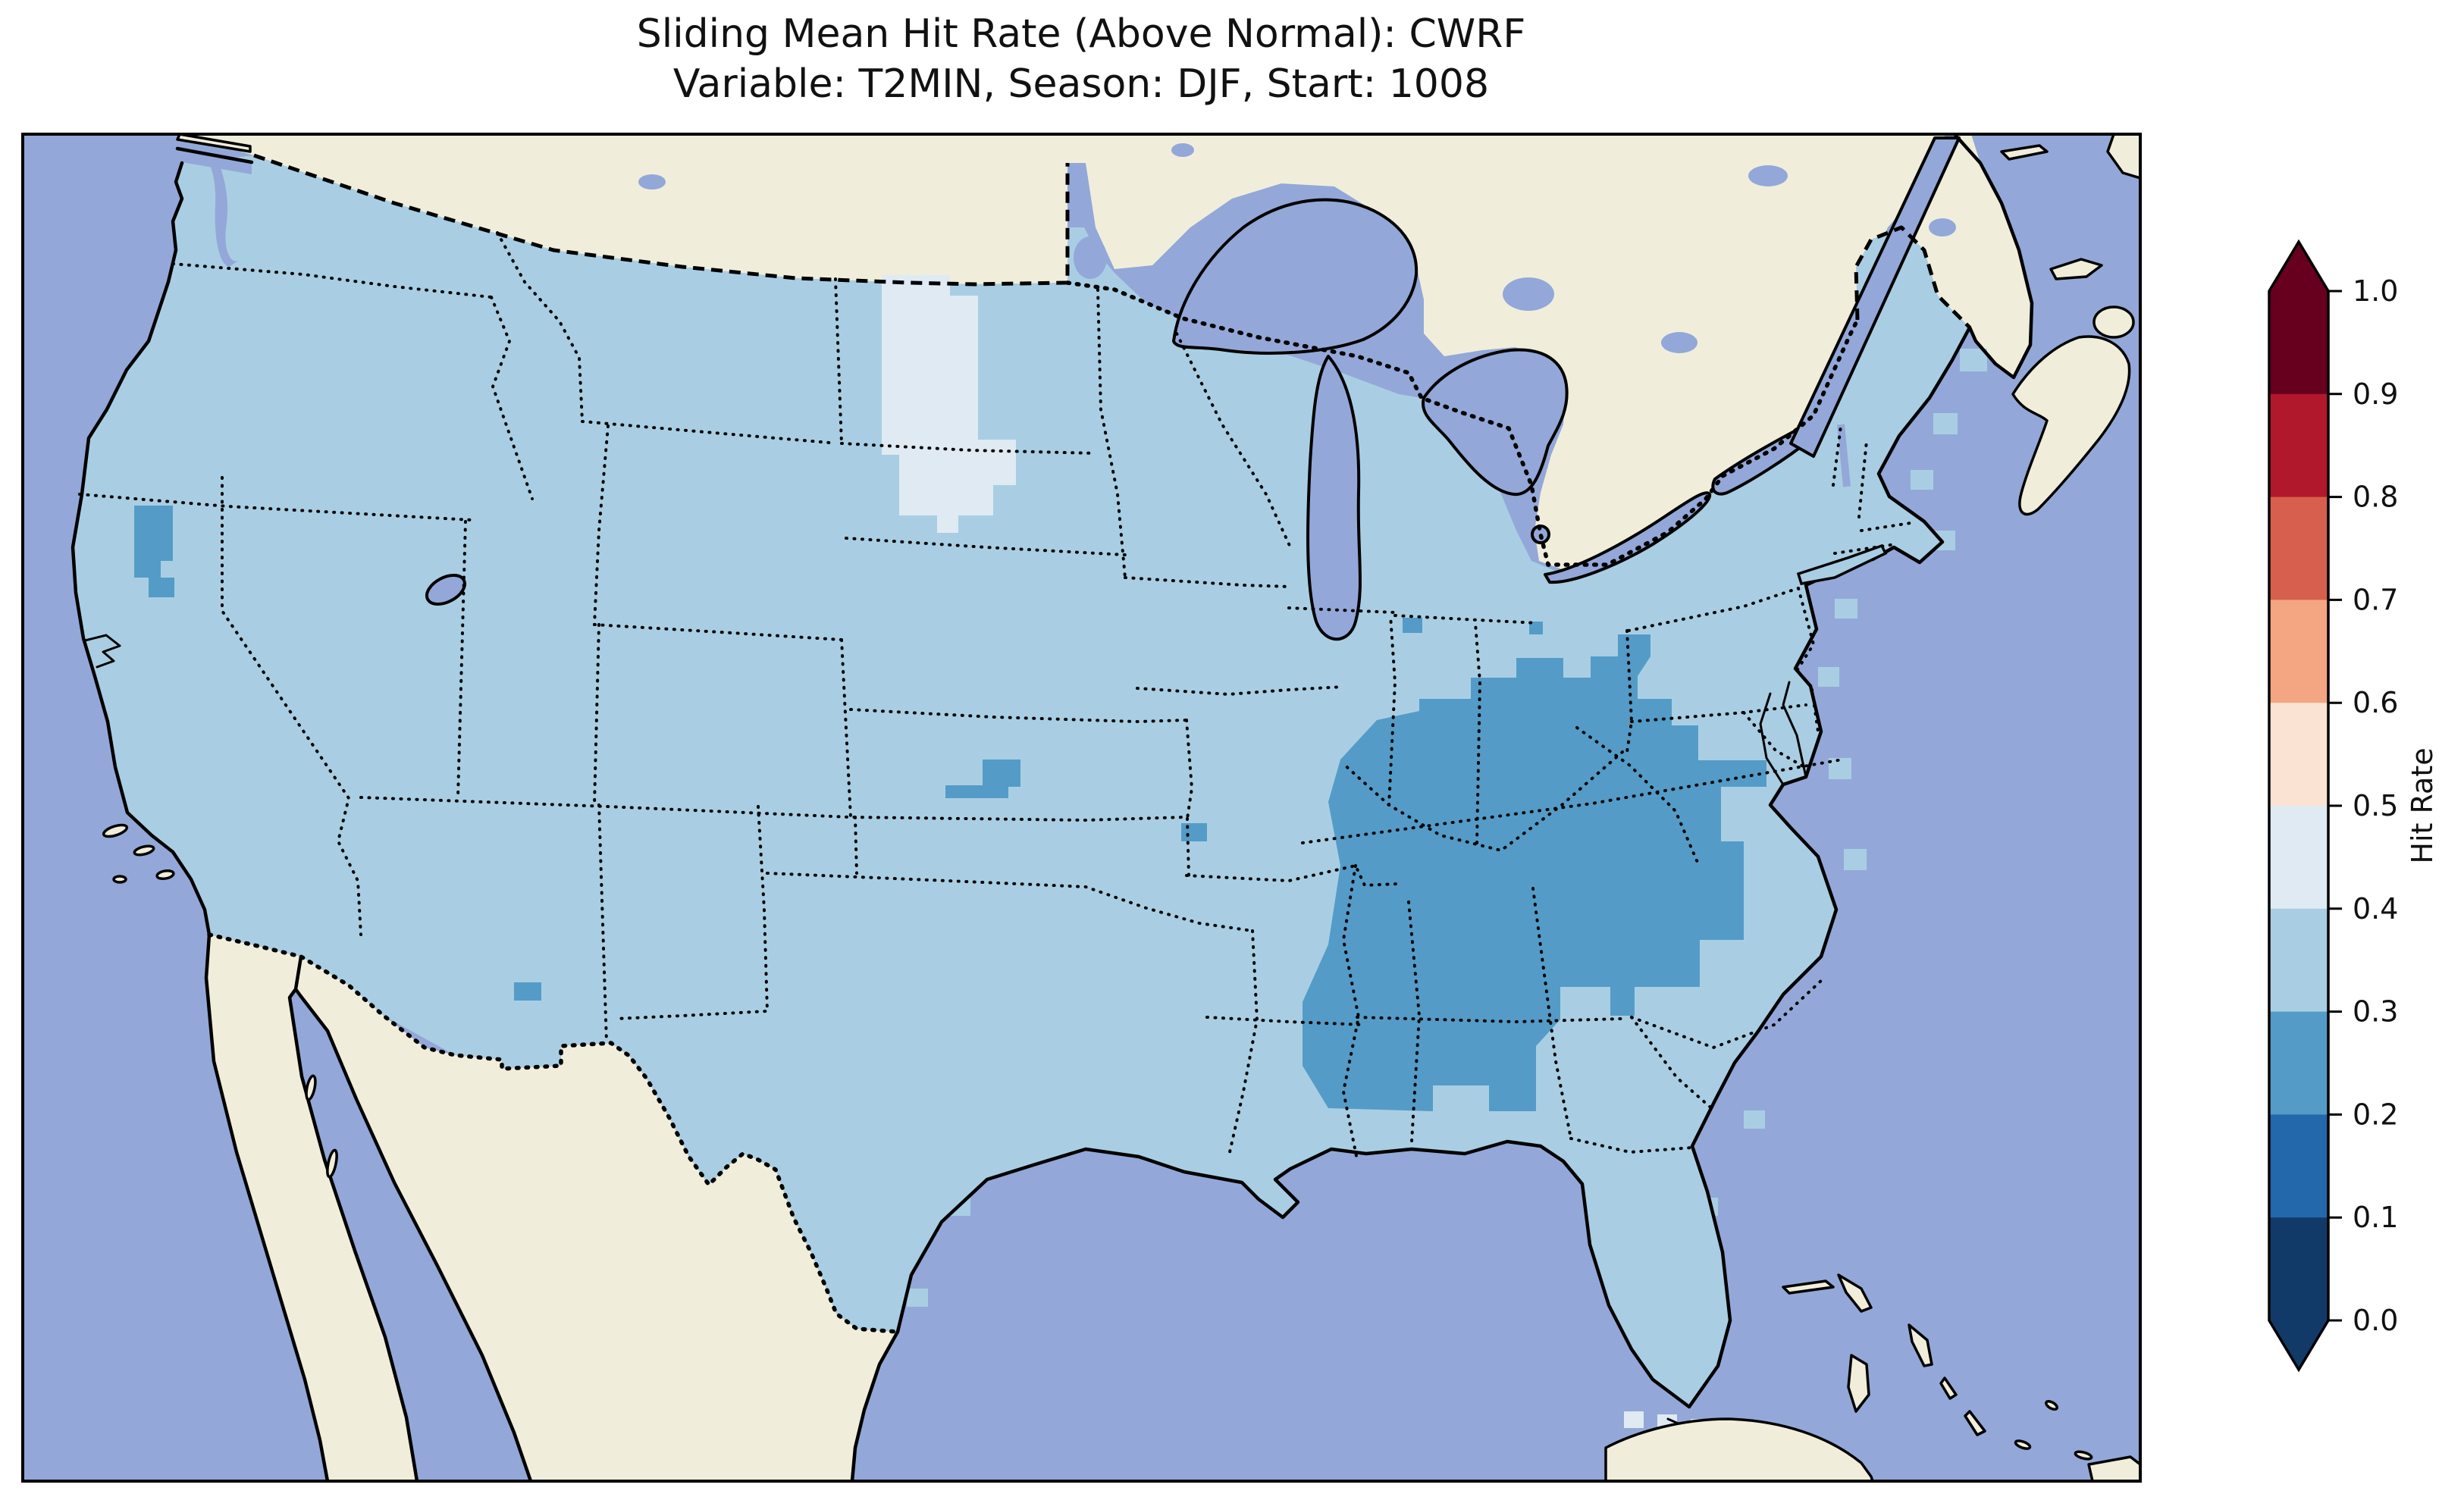 This screenshot has width=2464, height=1494. Describe the element at coordinates (1783, 733) in the screenshot. I see `chesapeake-bay` at that location.